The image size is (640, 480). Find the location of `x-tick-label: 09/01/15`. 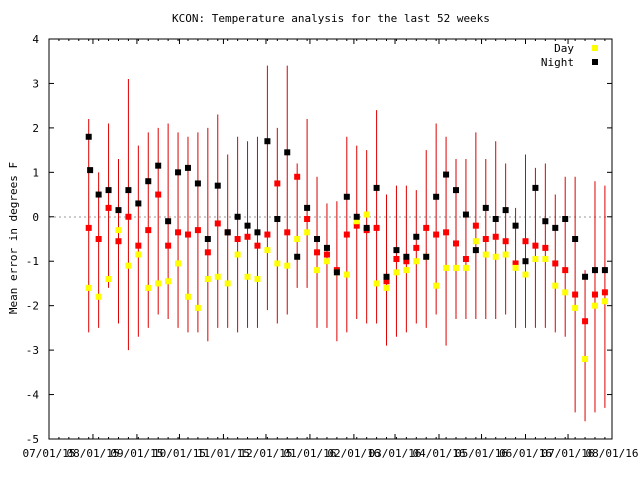

x-tick-label: 09/01/15 is located at coordinates (136, 453).